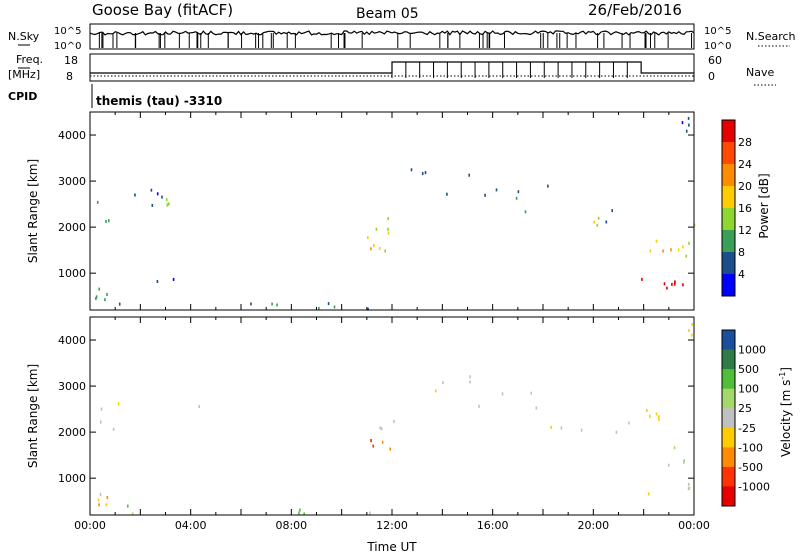 The width and height of the screenshot is (800, 554). Describe the element at coordinates (785, 412) in the screenshot. I see `velocity-colorbar-label: Velocity [m s-1]` at that location.